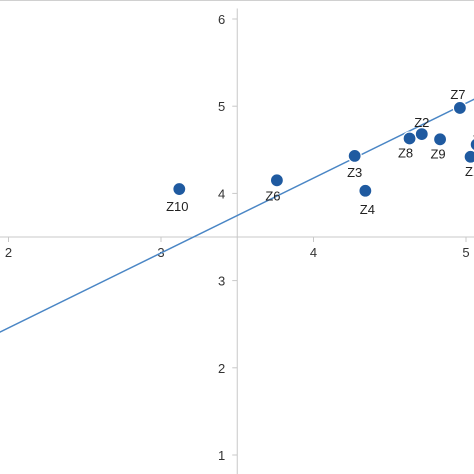 This screenshot has height=474, width=474. What do you see at coordinates (221, 193) in the screenshot?
I see `y-tick-label: 4` at bounding box center [221, 193].